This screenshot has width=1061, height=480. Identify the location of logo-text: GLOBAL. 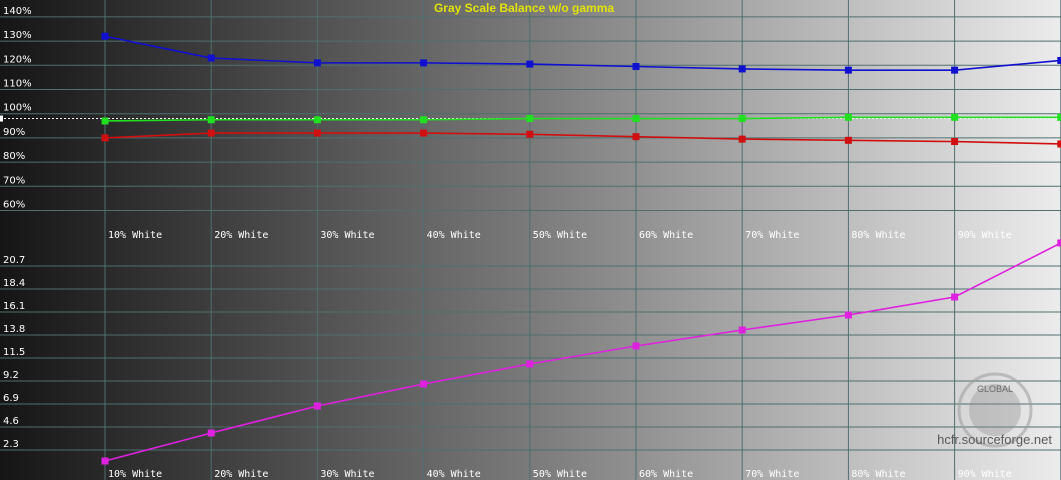
(995, 389).